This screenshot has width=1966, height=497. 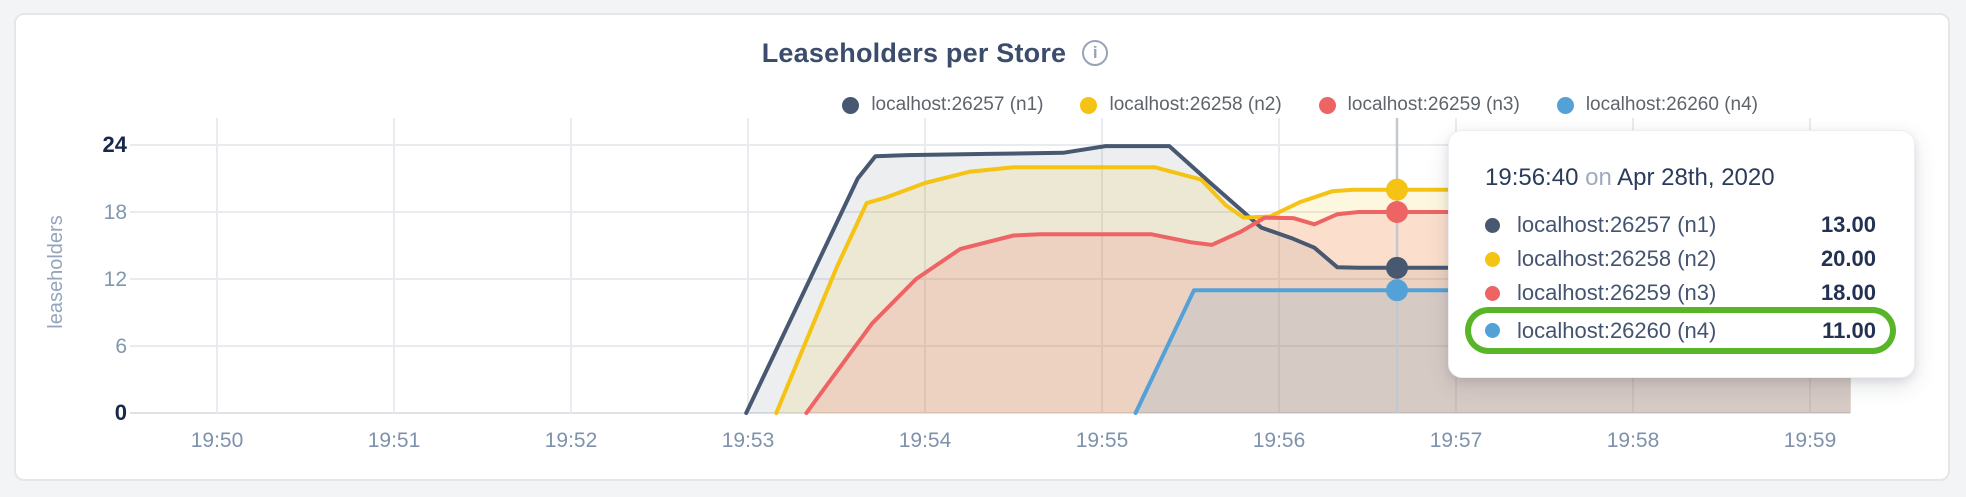 What do you see at coordinates (394, 440) in the screenshot?
I see `x-tick-label-19:51: 19:51` at bounding box center [394, 440].